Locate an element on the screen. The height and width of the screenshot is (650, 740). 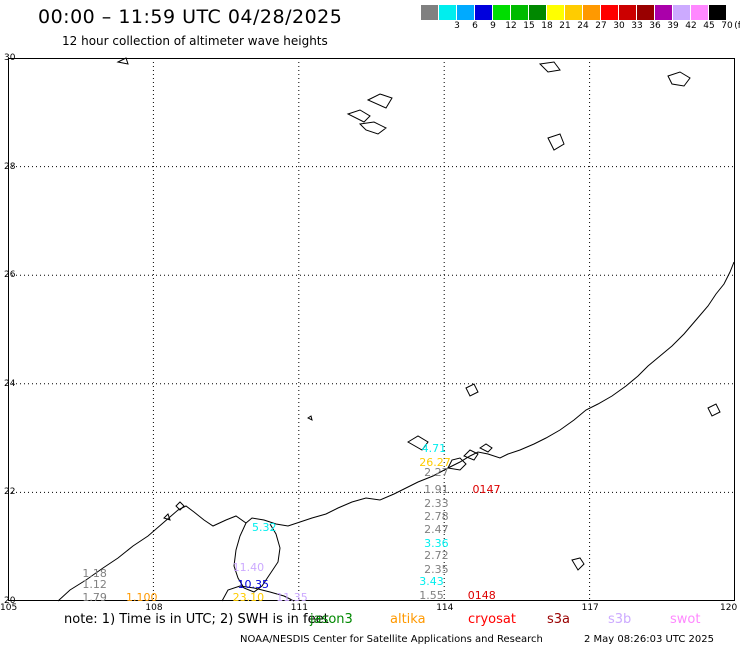
latitude-label: 22 is located at coordinates (10, 492).